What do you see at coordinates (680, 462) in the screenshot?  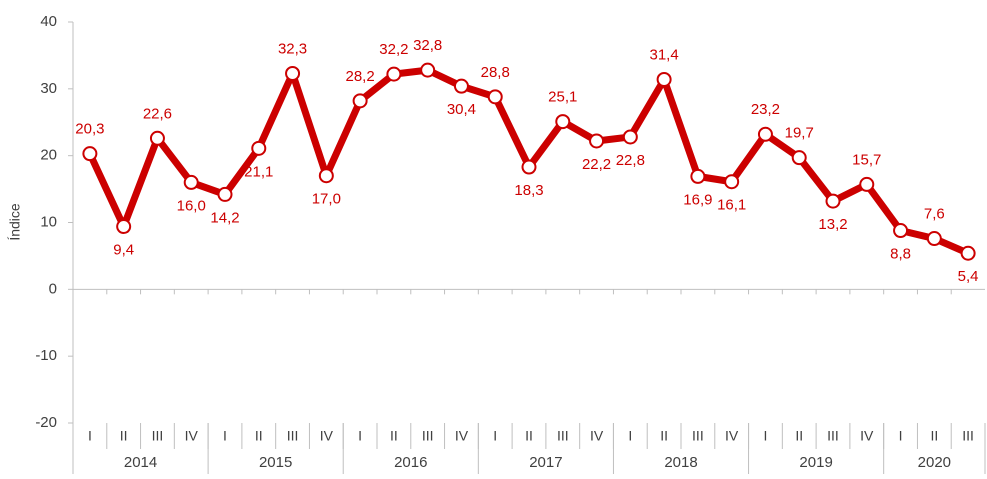 I see `group-label: 2018` at bounding box center [680, 462].